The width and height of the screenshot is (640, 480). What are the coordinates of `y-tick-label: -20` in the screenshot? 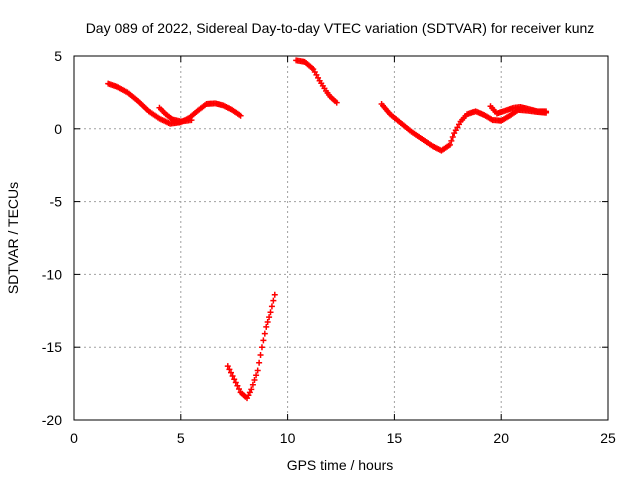 It's located at (52, 420).